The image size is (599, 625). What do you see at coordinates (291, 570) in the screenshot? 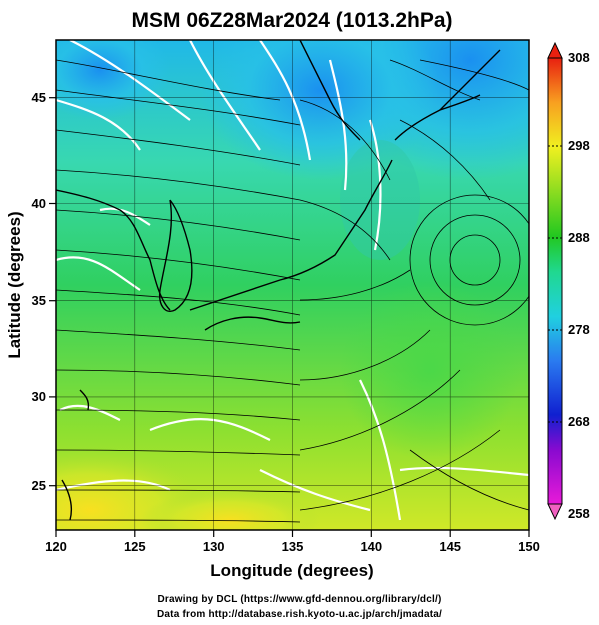
I see `x-axis-label: Longitude (degrees)` at bounding box center [291, 570].